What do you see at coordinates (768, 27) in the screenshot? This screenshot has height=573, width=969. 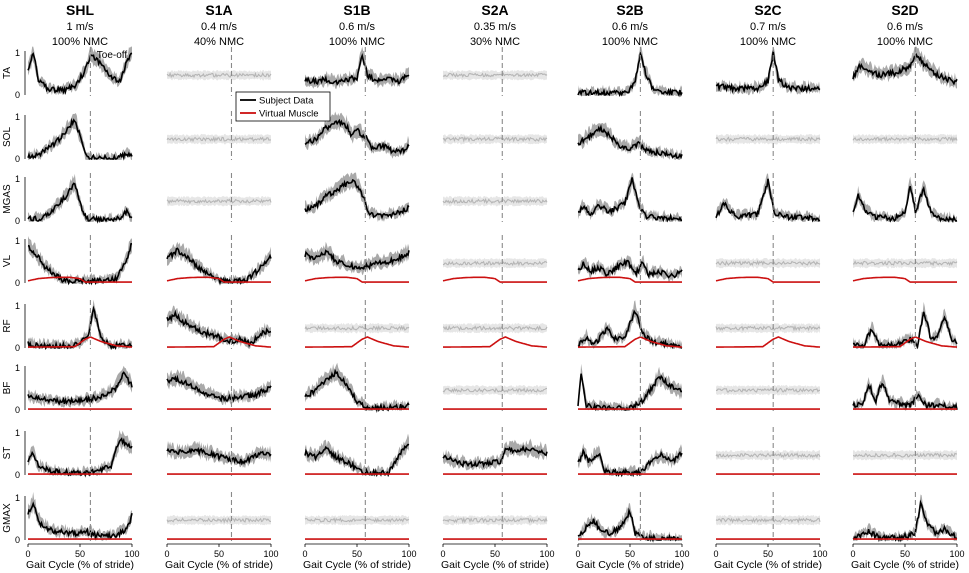 I see `subject-speed-s2c: 0.7 m/s` at bounding box center [768, 27].